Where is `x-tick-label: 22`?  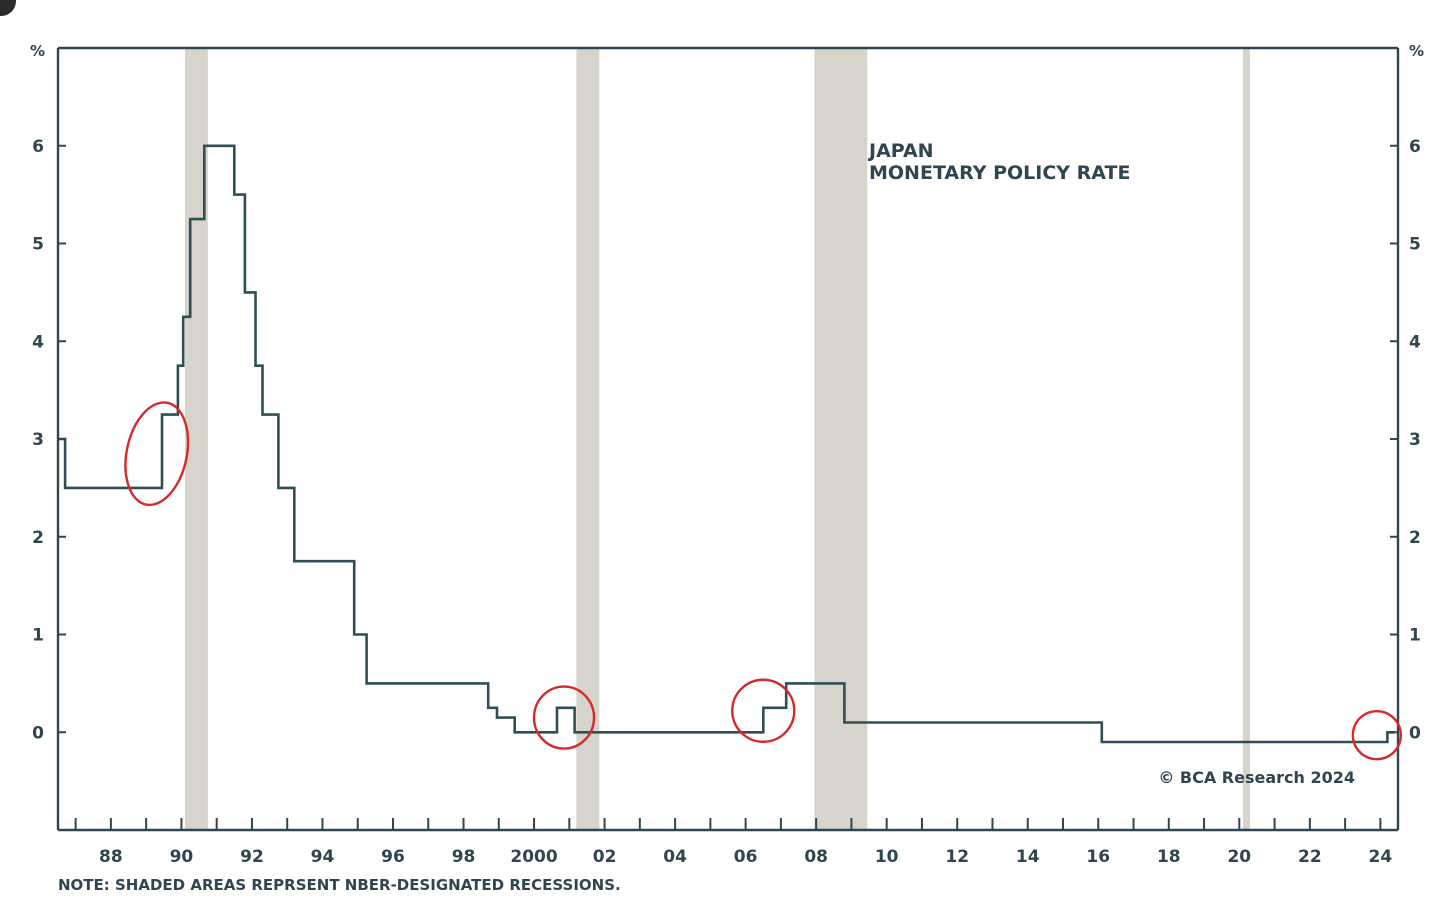
x-tick-label: 22 is located at coordinates (1310, 857).